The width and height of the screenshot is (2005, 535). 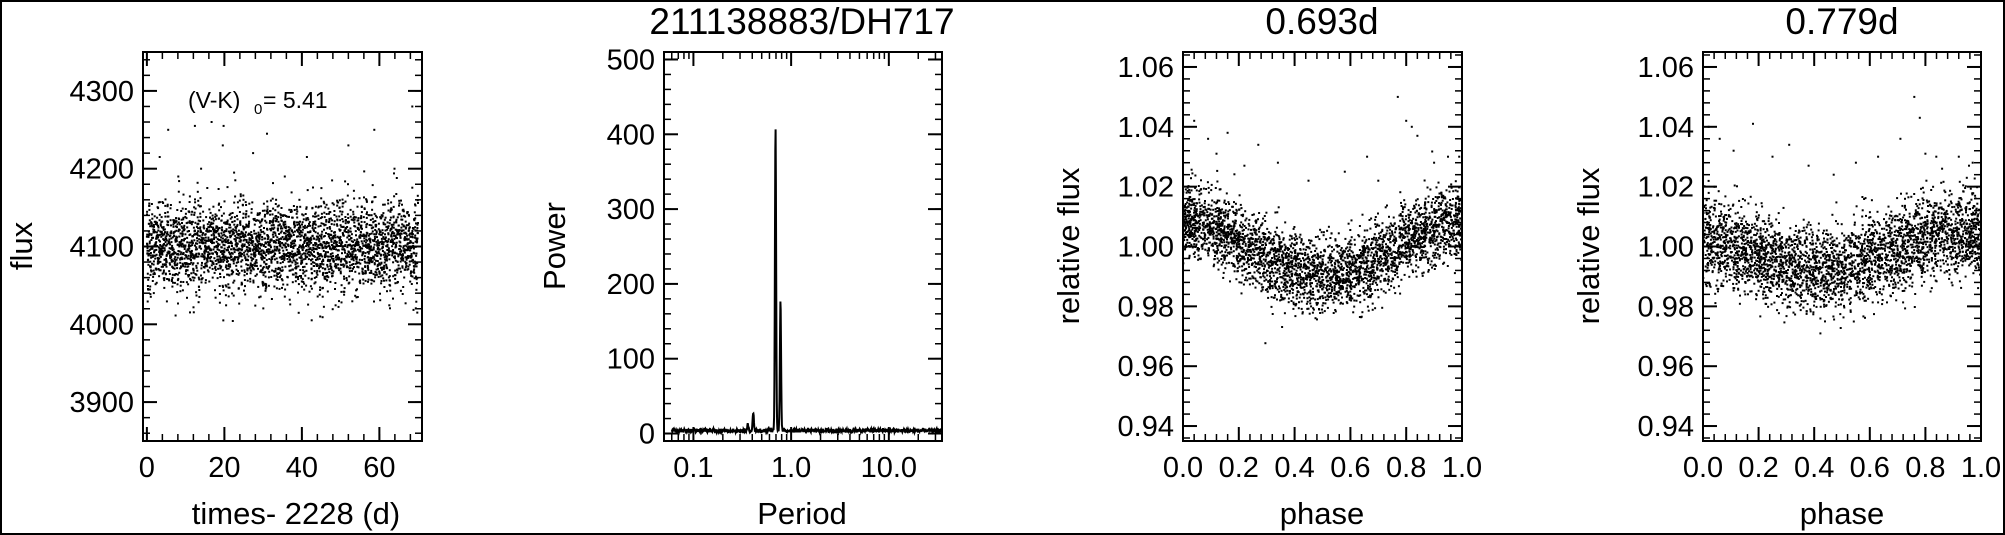 What do you see at coordinates (224, 468) in the screenshot?
I see `xtick-label: 20` at bounding box center [224, 468].